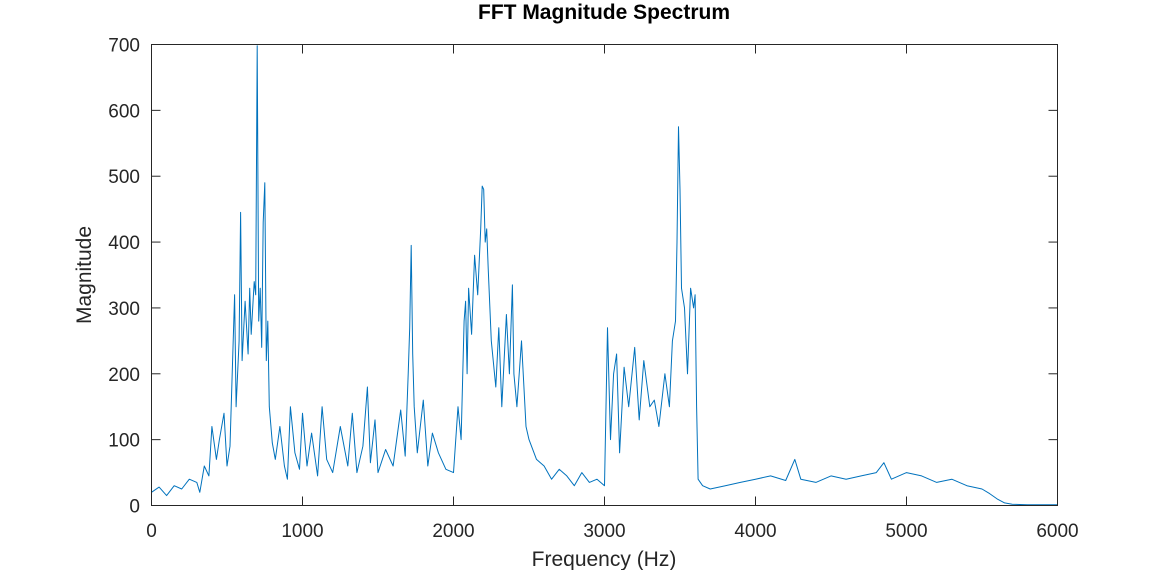 This screenshot has width=1168, height=570. What do you see at coordinates (84, 275) in the screenshot?
I see `y-axis-label: Magnitude` at bounding box center [84, 275].